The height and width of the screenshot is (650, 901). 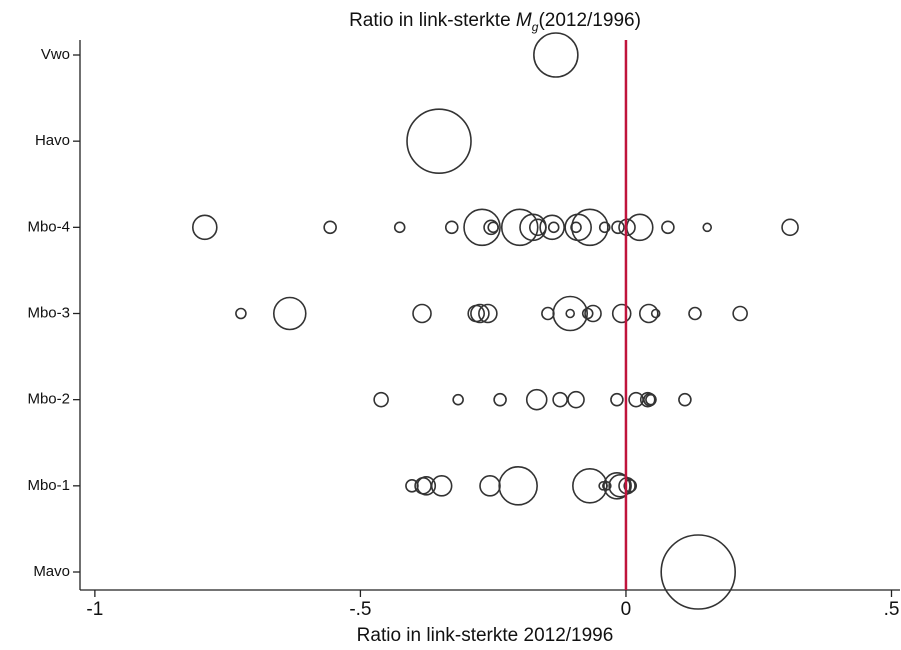 I want to click on y-tick-label: Mbo-1, so click(x=48, y=485).